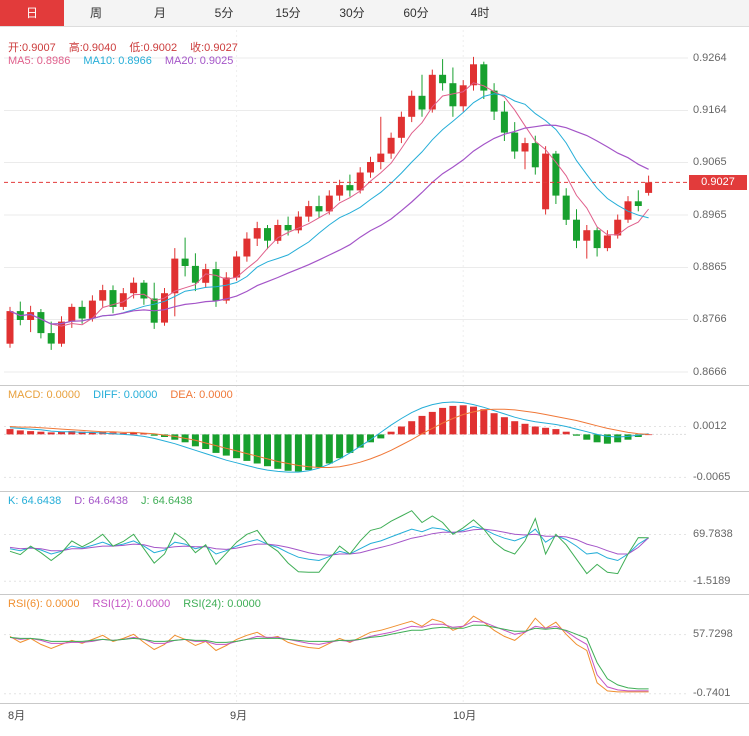 Image resolution: width=749 pixels, height=736 pixels. What do you see at coordinates (32, 13) in the screenshot?
I see `tab-day: 日` at bounding box center [32, 13].